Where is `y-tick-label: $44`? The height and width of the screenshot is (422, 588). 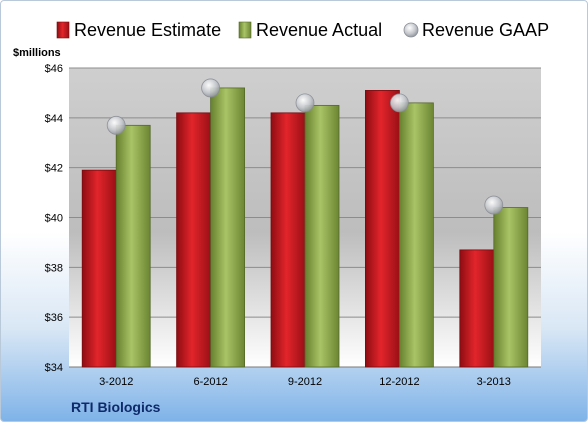
y-tick-label: $44 is located at coordinates (54, 119).